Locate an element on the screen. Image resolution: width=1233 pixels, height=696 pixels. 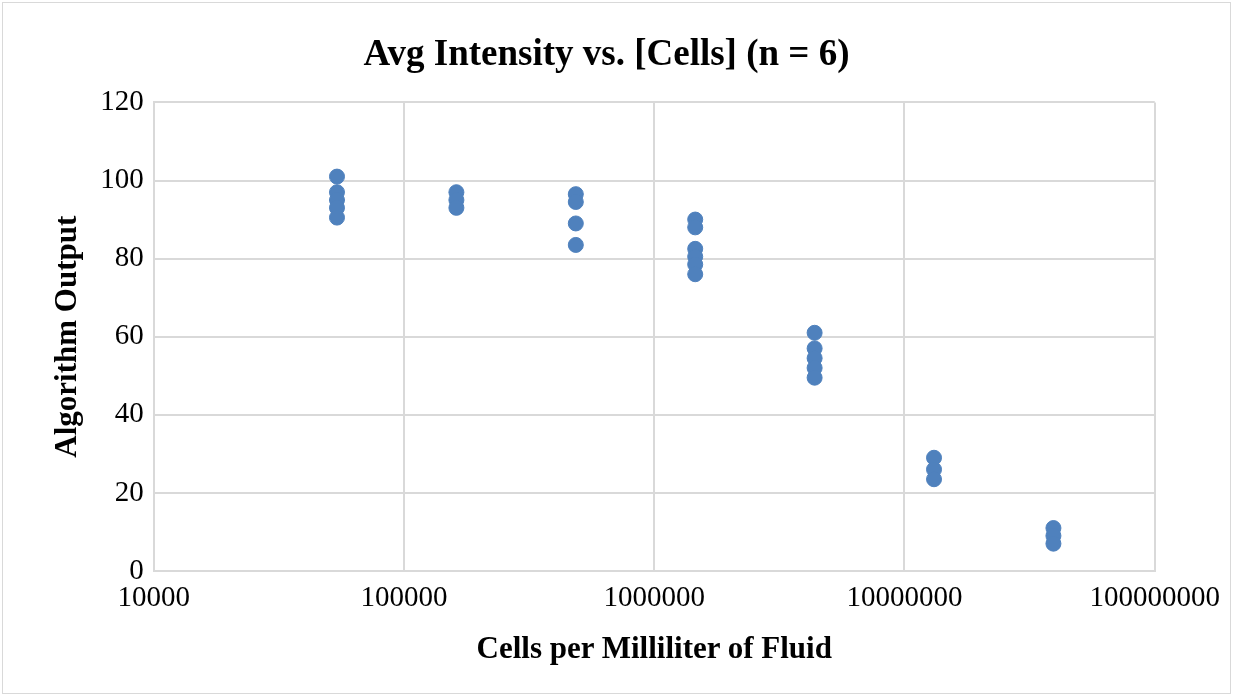
x-axis-title: Cells per Milliliter of Fluid is located at coordinates (654, 648).